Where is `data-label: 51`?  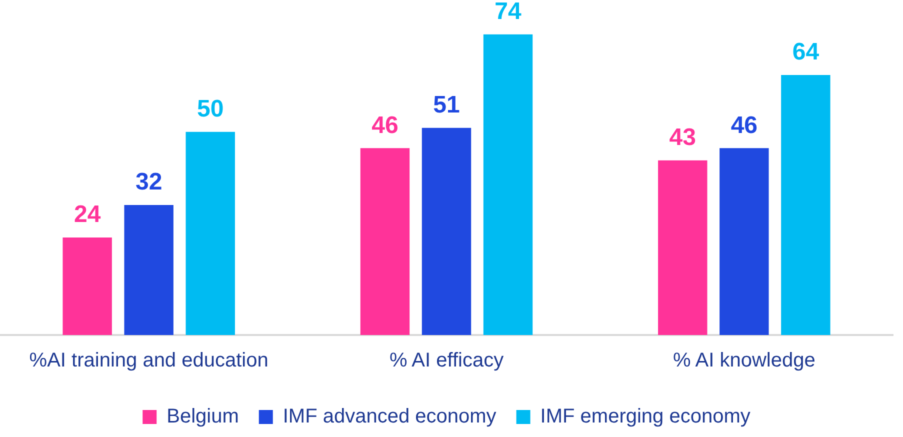 data-label: 51 is located at coordinates (446, 104).